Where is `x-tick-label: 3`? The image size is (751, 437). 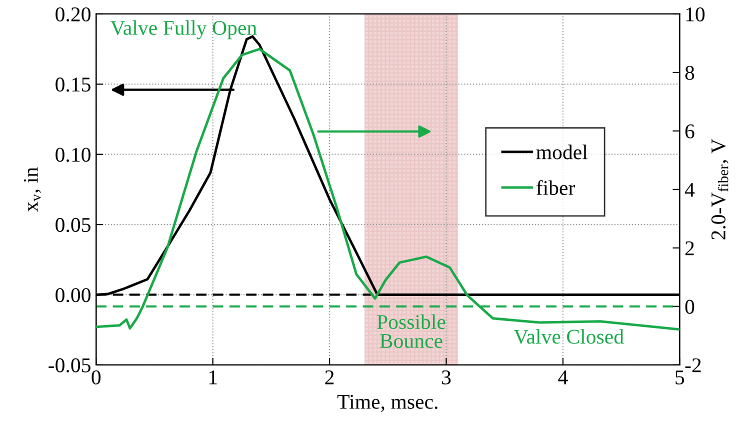
x-tick-label: 3 is located at coordinates (446, 377).